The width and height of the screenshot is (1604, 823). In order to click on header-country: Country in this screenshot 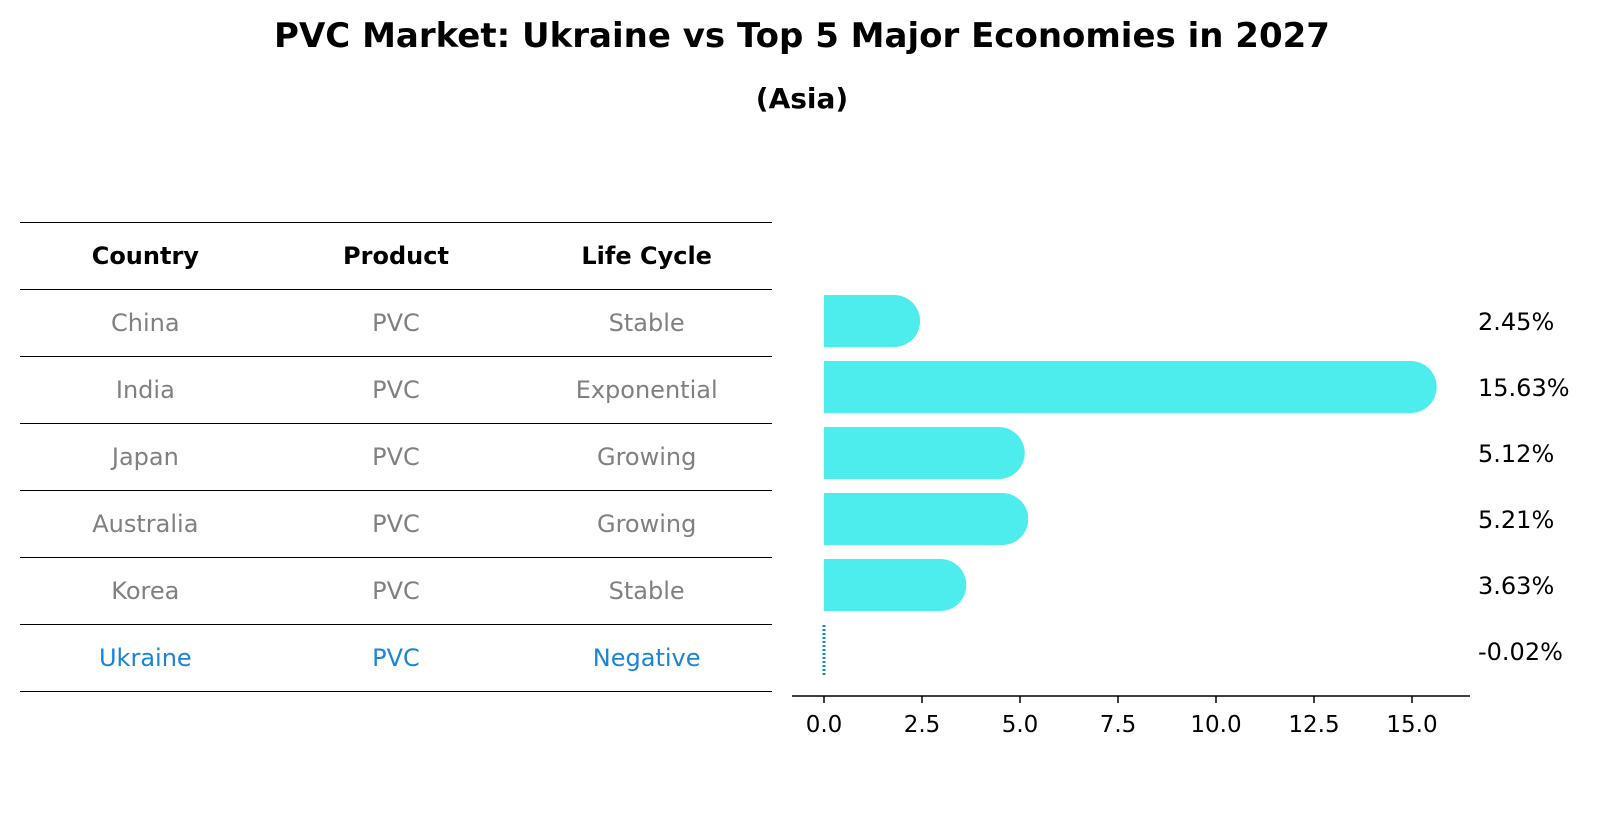, I will do `click(145, 256)`.